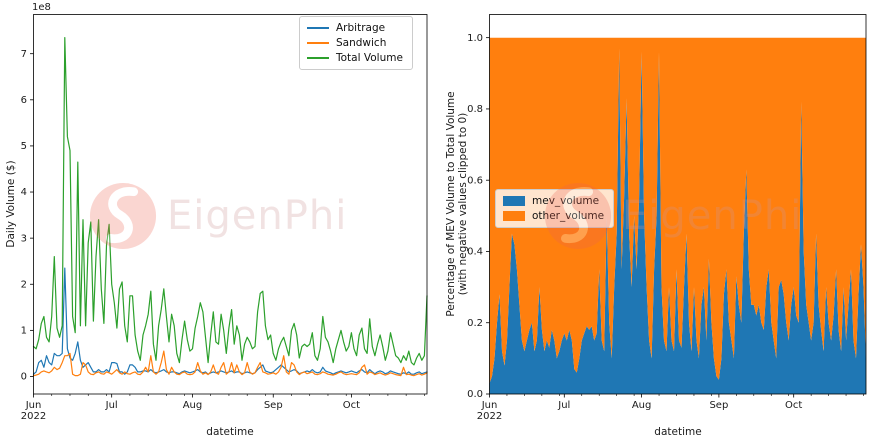 This screenshot has width=878, height=448. What do you see at coordinates (475, 38) in the screenshot?
I see `y-tick-label: 1.0` at bounding box center [475, 38].